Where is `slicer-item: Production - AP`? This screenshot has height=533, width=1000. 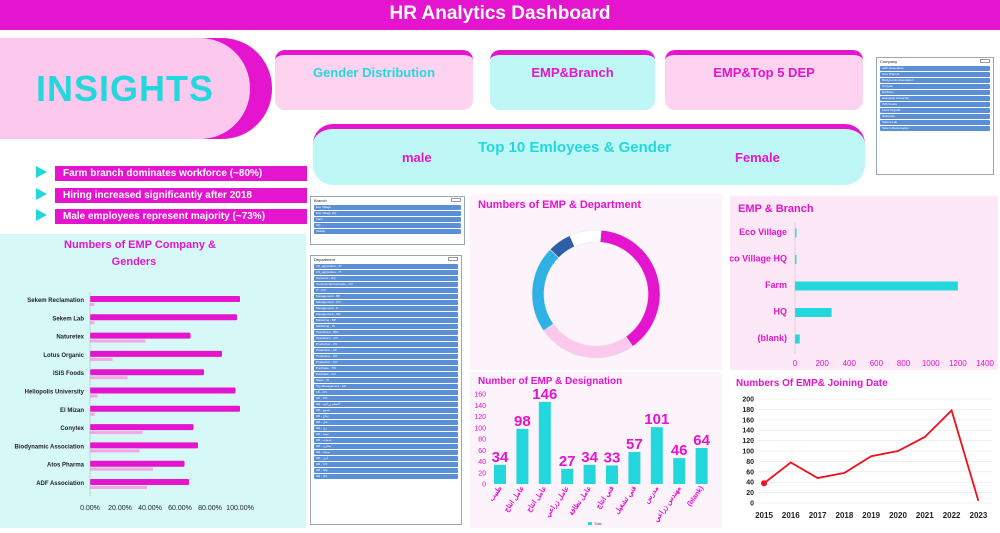 slicer-item: Production - AP is located at coordinates (386, 350).